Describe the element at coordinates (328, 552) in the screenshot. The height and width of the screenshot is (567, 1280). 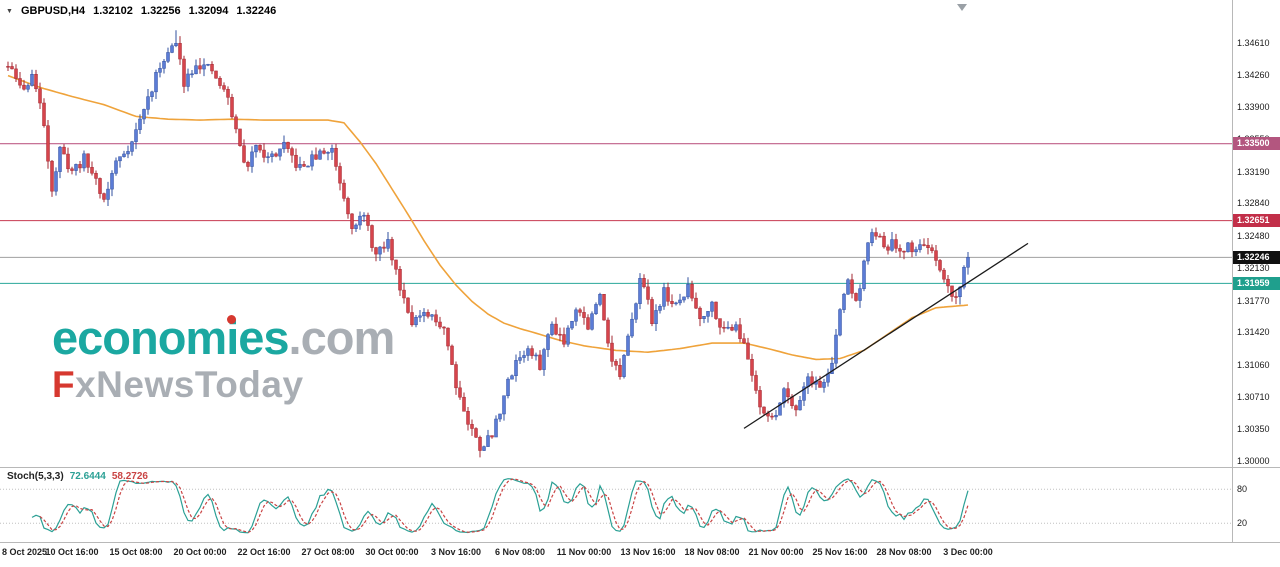
I see `time-label: 27 Oct 08:00` at that location.